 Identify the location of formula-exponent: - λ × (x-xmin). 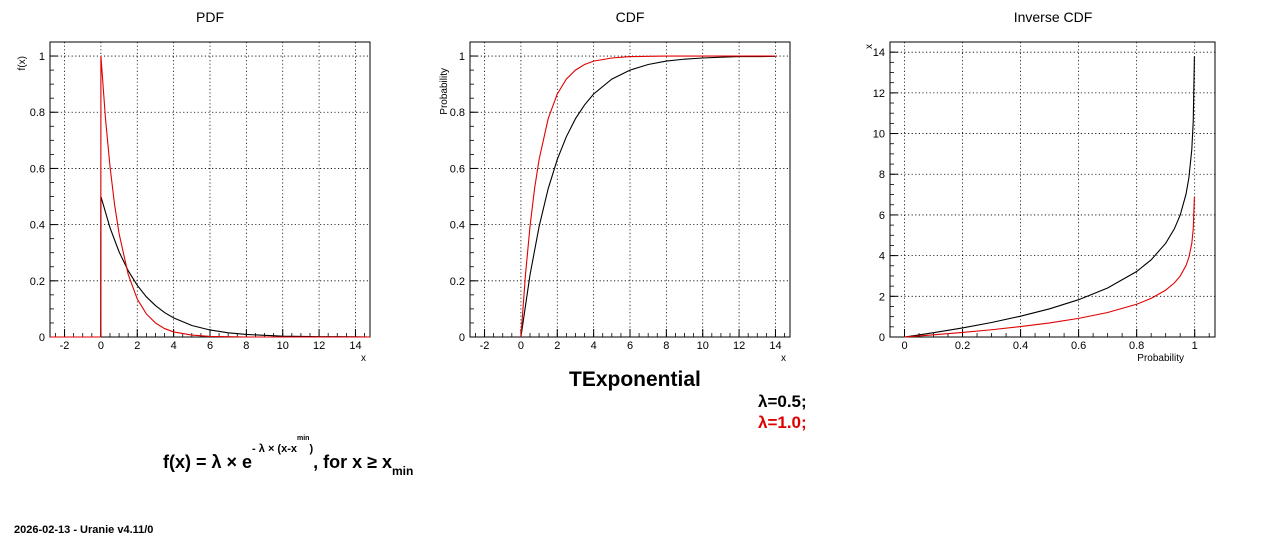
(283, 445).